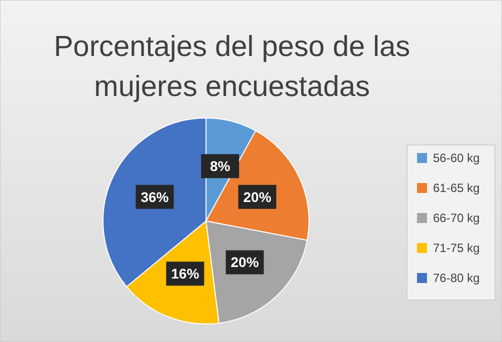 This screenshot has width=502, height=342. I want to click on legend-label: 66-70 kg, so click(456, 218).